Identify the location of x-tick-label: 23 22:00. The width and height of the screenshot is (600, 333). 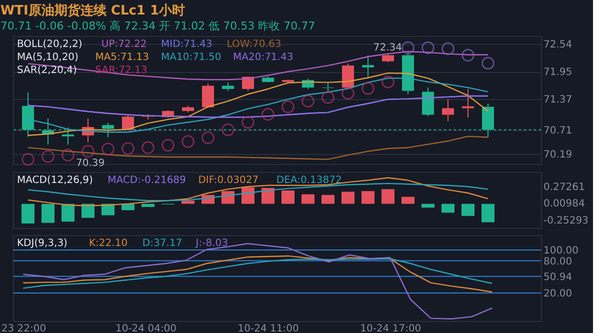
(23, 328).